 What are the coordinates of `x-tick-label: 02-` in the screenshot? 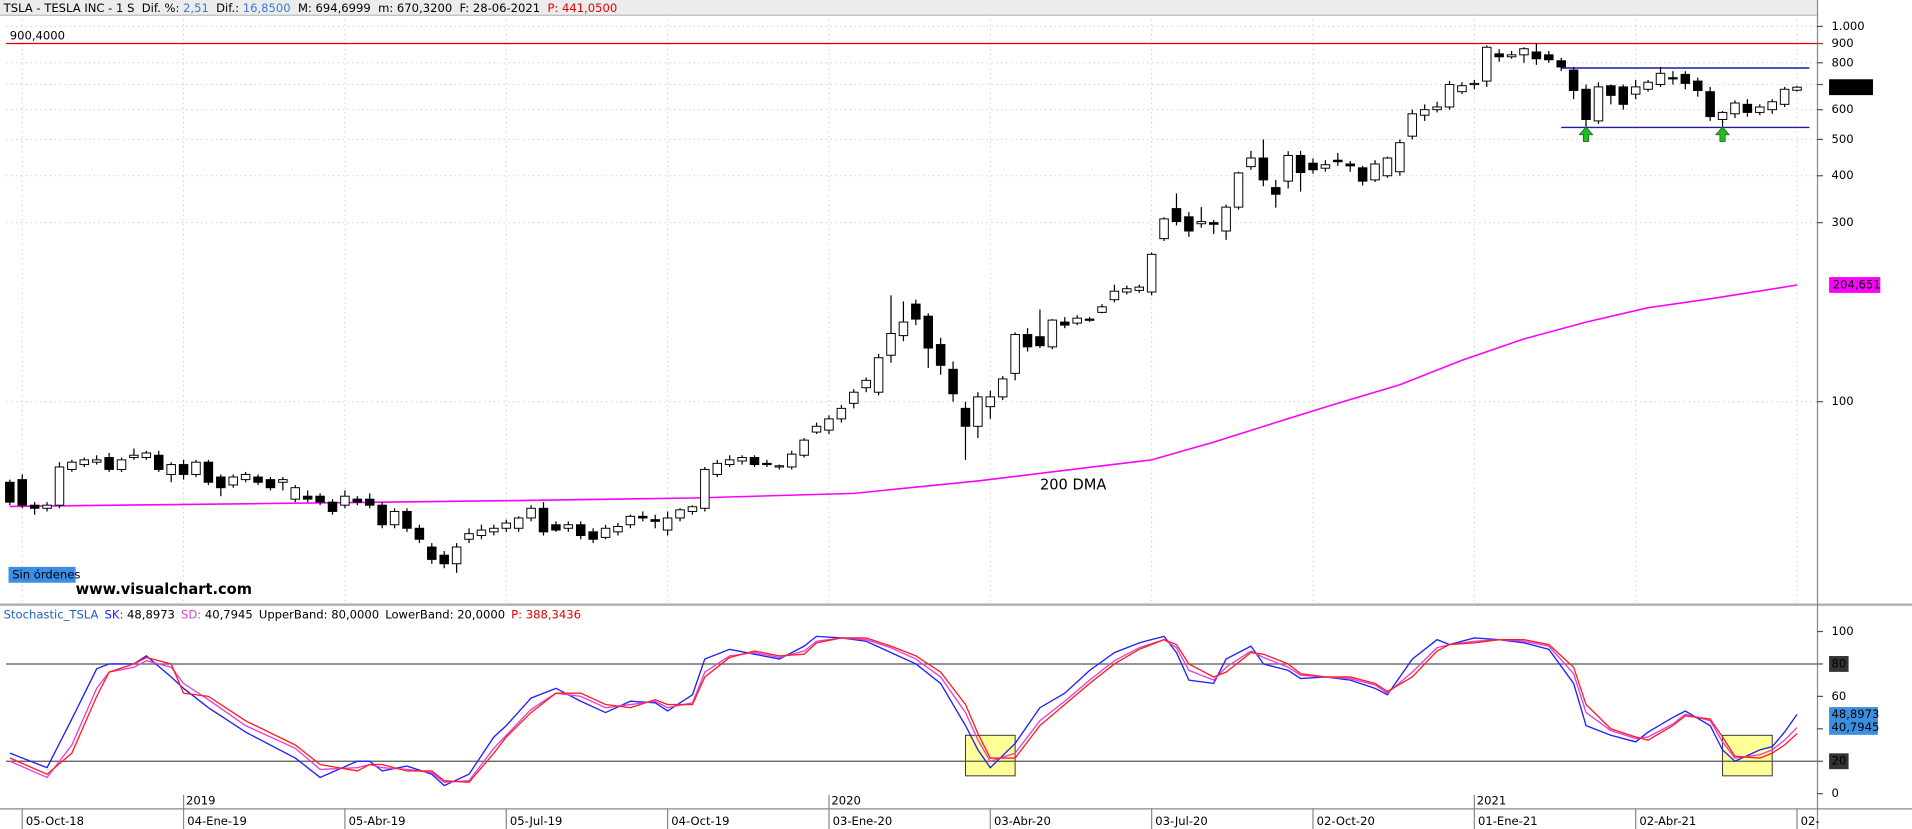 It's located at (1810, 821).